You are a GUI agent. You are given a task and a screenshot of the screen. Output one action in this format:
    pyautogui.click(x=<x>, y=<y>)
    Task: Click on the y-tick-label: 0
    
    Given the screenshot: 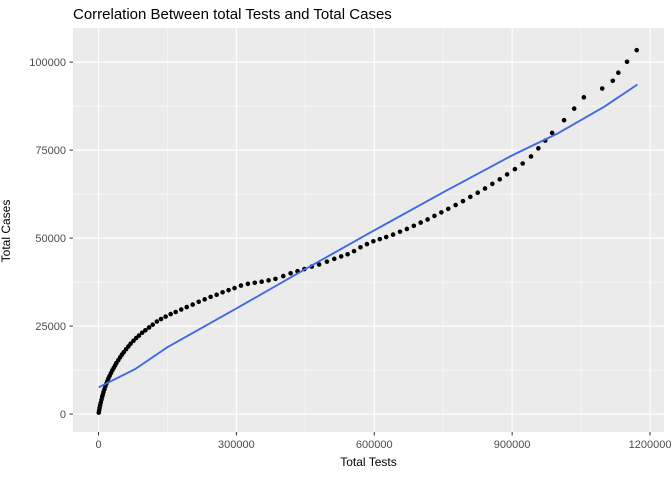 What is the action you would take?
    pyautogui.click(x=63, y=415)
    